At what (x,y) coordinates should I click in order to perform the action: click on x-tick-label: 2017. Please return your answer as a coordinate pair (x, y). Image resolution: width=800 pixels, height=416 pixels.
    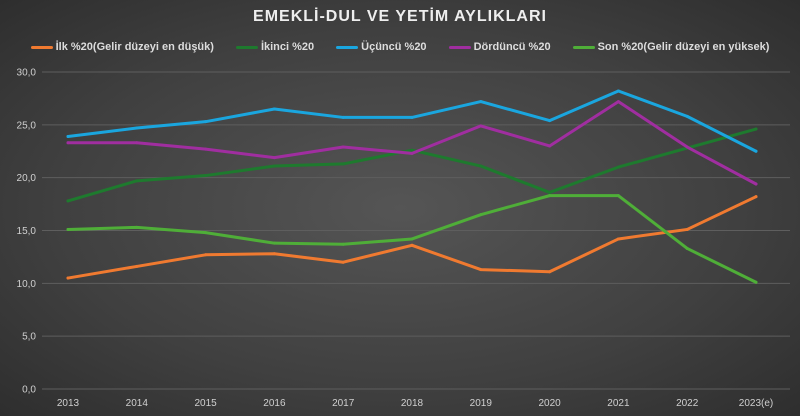
    Looking at the image, I should click on (343, 403).